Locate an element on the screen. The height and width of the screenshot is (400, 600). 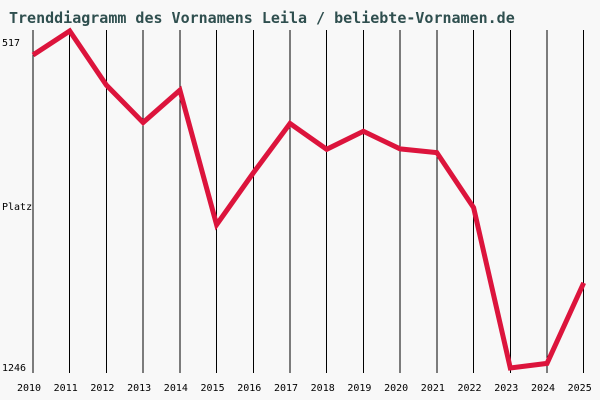
x-tick-label-2017: 2017 is located at coordinates (286, 388).